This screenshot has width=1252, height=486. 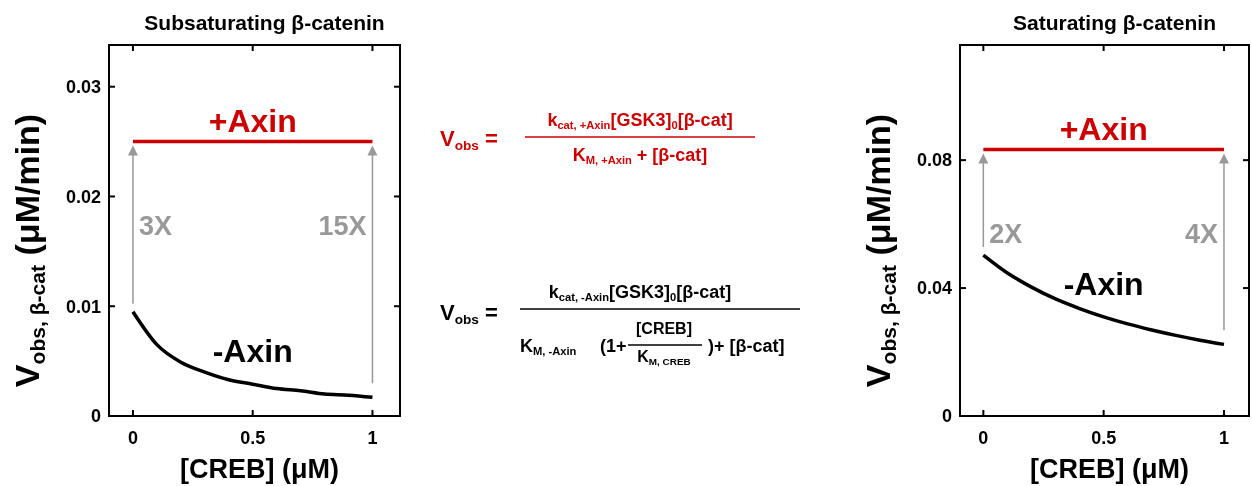 What do you see at coordinates (934, 288) in the screenshot?
I see `y-tick-label: 0.04` at bounding box center [934, 288].